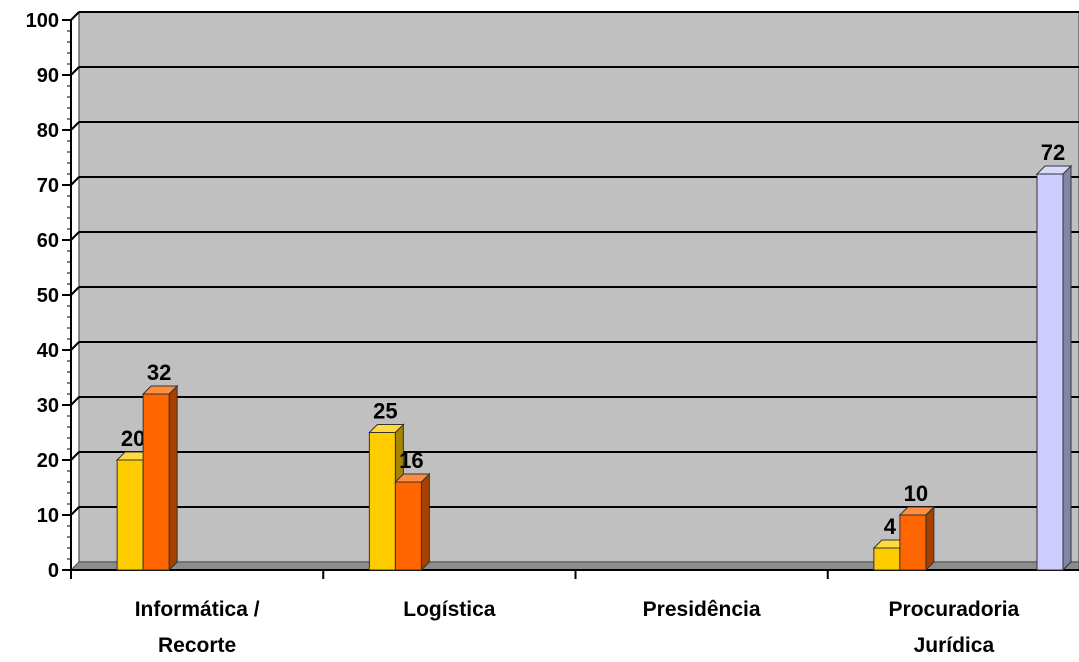  Describe the element at coordinates (1053, 152) in the screenshot. I see `data-label: 72` at that location.